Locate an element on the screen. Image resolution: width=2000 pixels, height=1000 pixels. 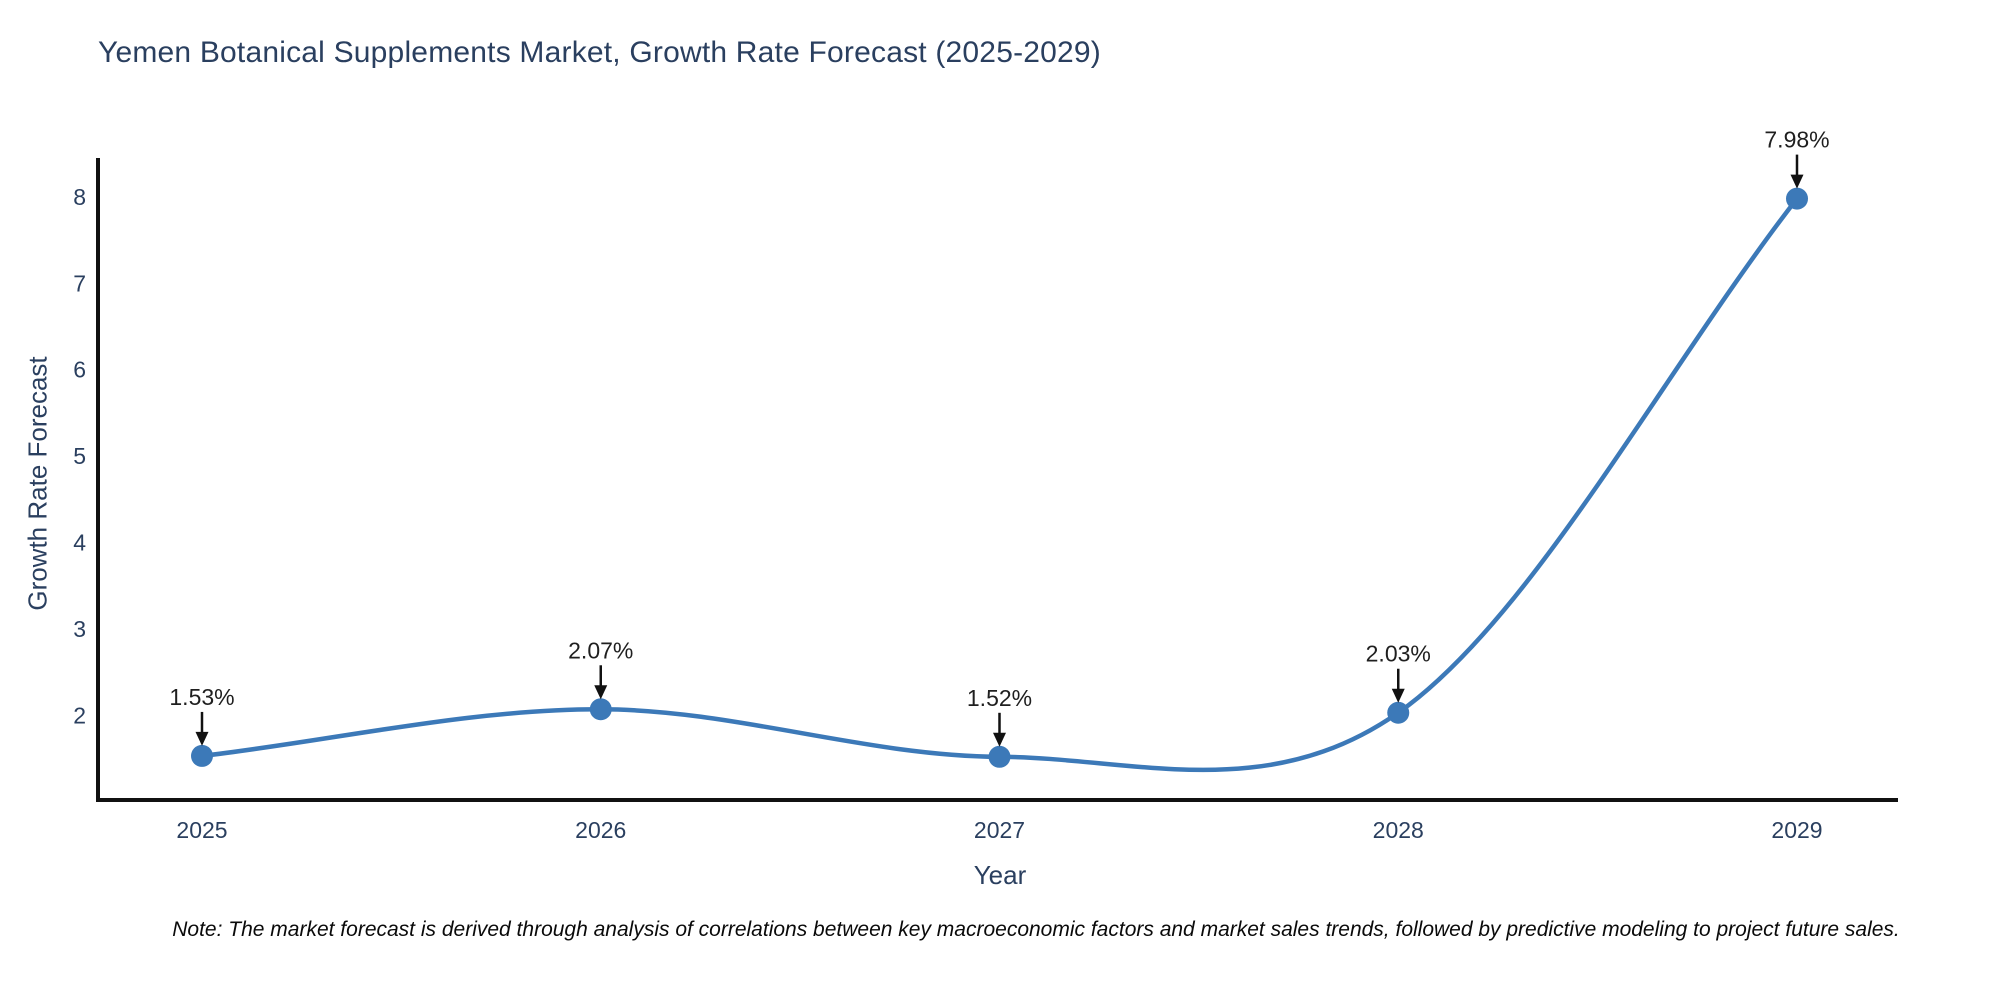
y-axis-title: Growth Rate Forecast is located at coordinates (37, 483).